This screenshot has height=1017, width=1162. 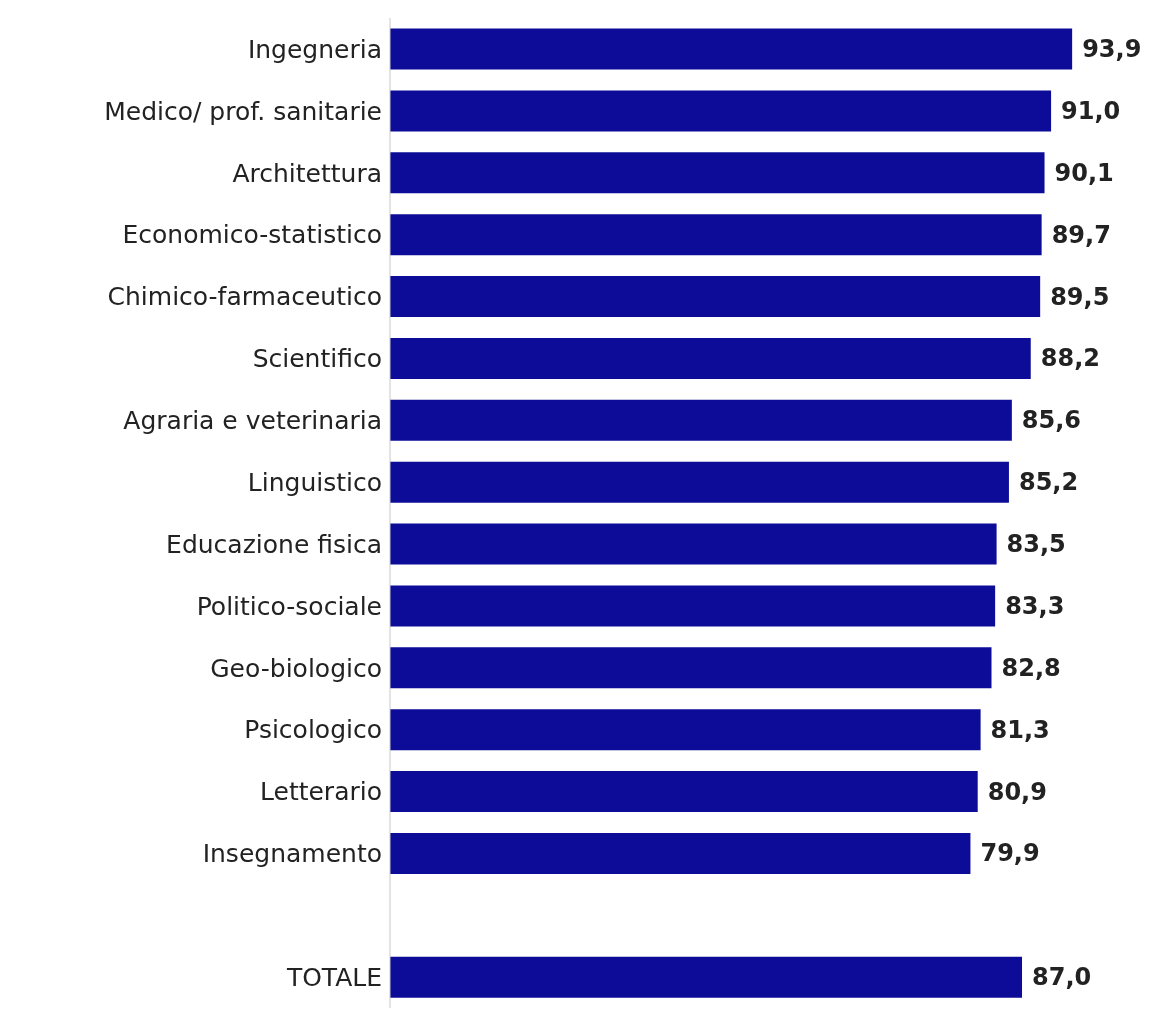 What do you see at coordinates (1031, 667) in the screenshot?
I see `data-label: 82,8` at bounding box center [1031, 667].